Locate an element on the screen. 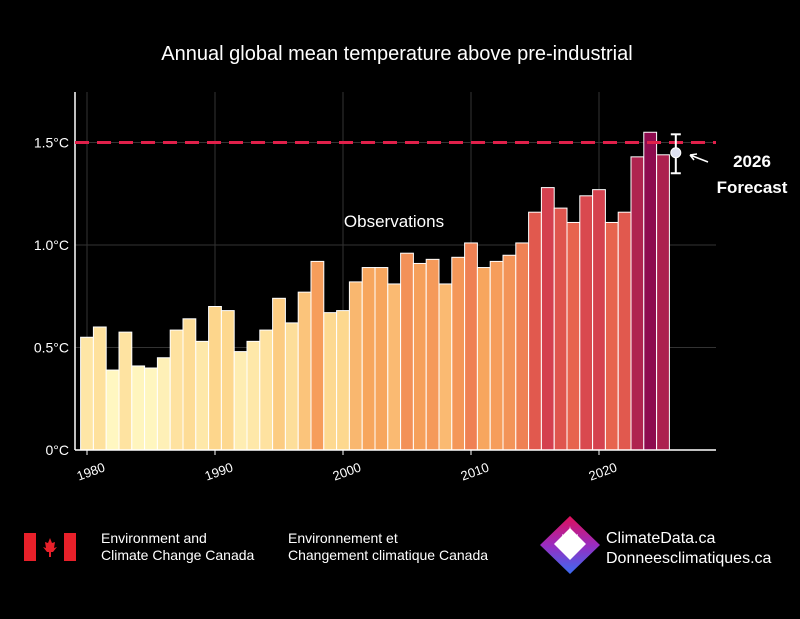 This screenshot has width=800, height=619. climatedata-name: ClimateData.ca Donneesclimatiques.ca is located at coordinates (688, 549).